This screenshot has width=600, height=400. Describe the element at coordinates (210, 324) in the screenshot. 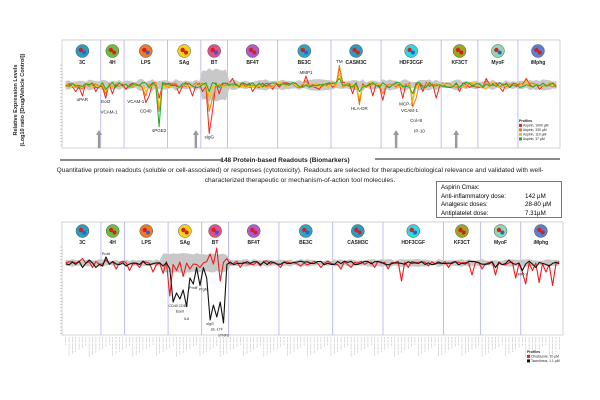

I see `readout-annotation: sIgG` at that location.